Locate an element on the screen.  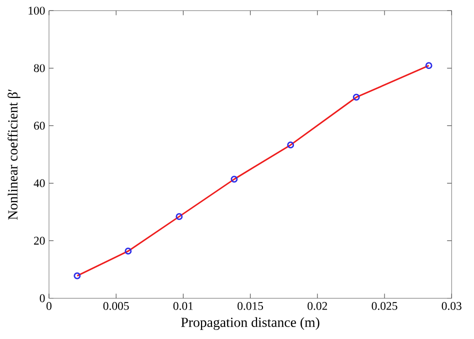
y-tick-label: 80 is located at coordinates (39, 68).